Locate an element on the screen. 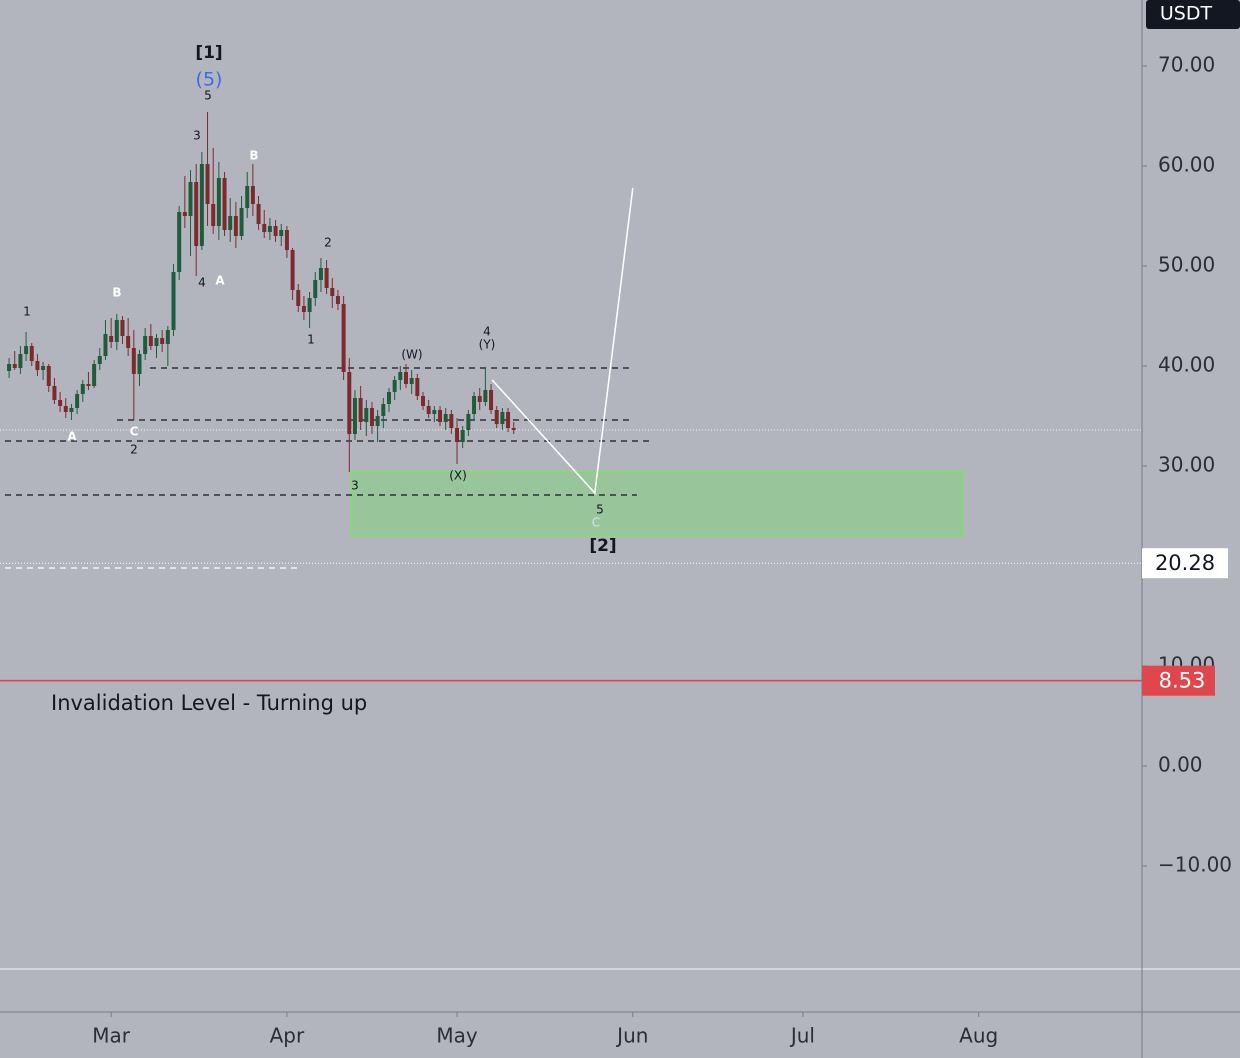  y-tick-label: 0.00 is located at coordinates (1180, 765).